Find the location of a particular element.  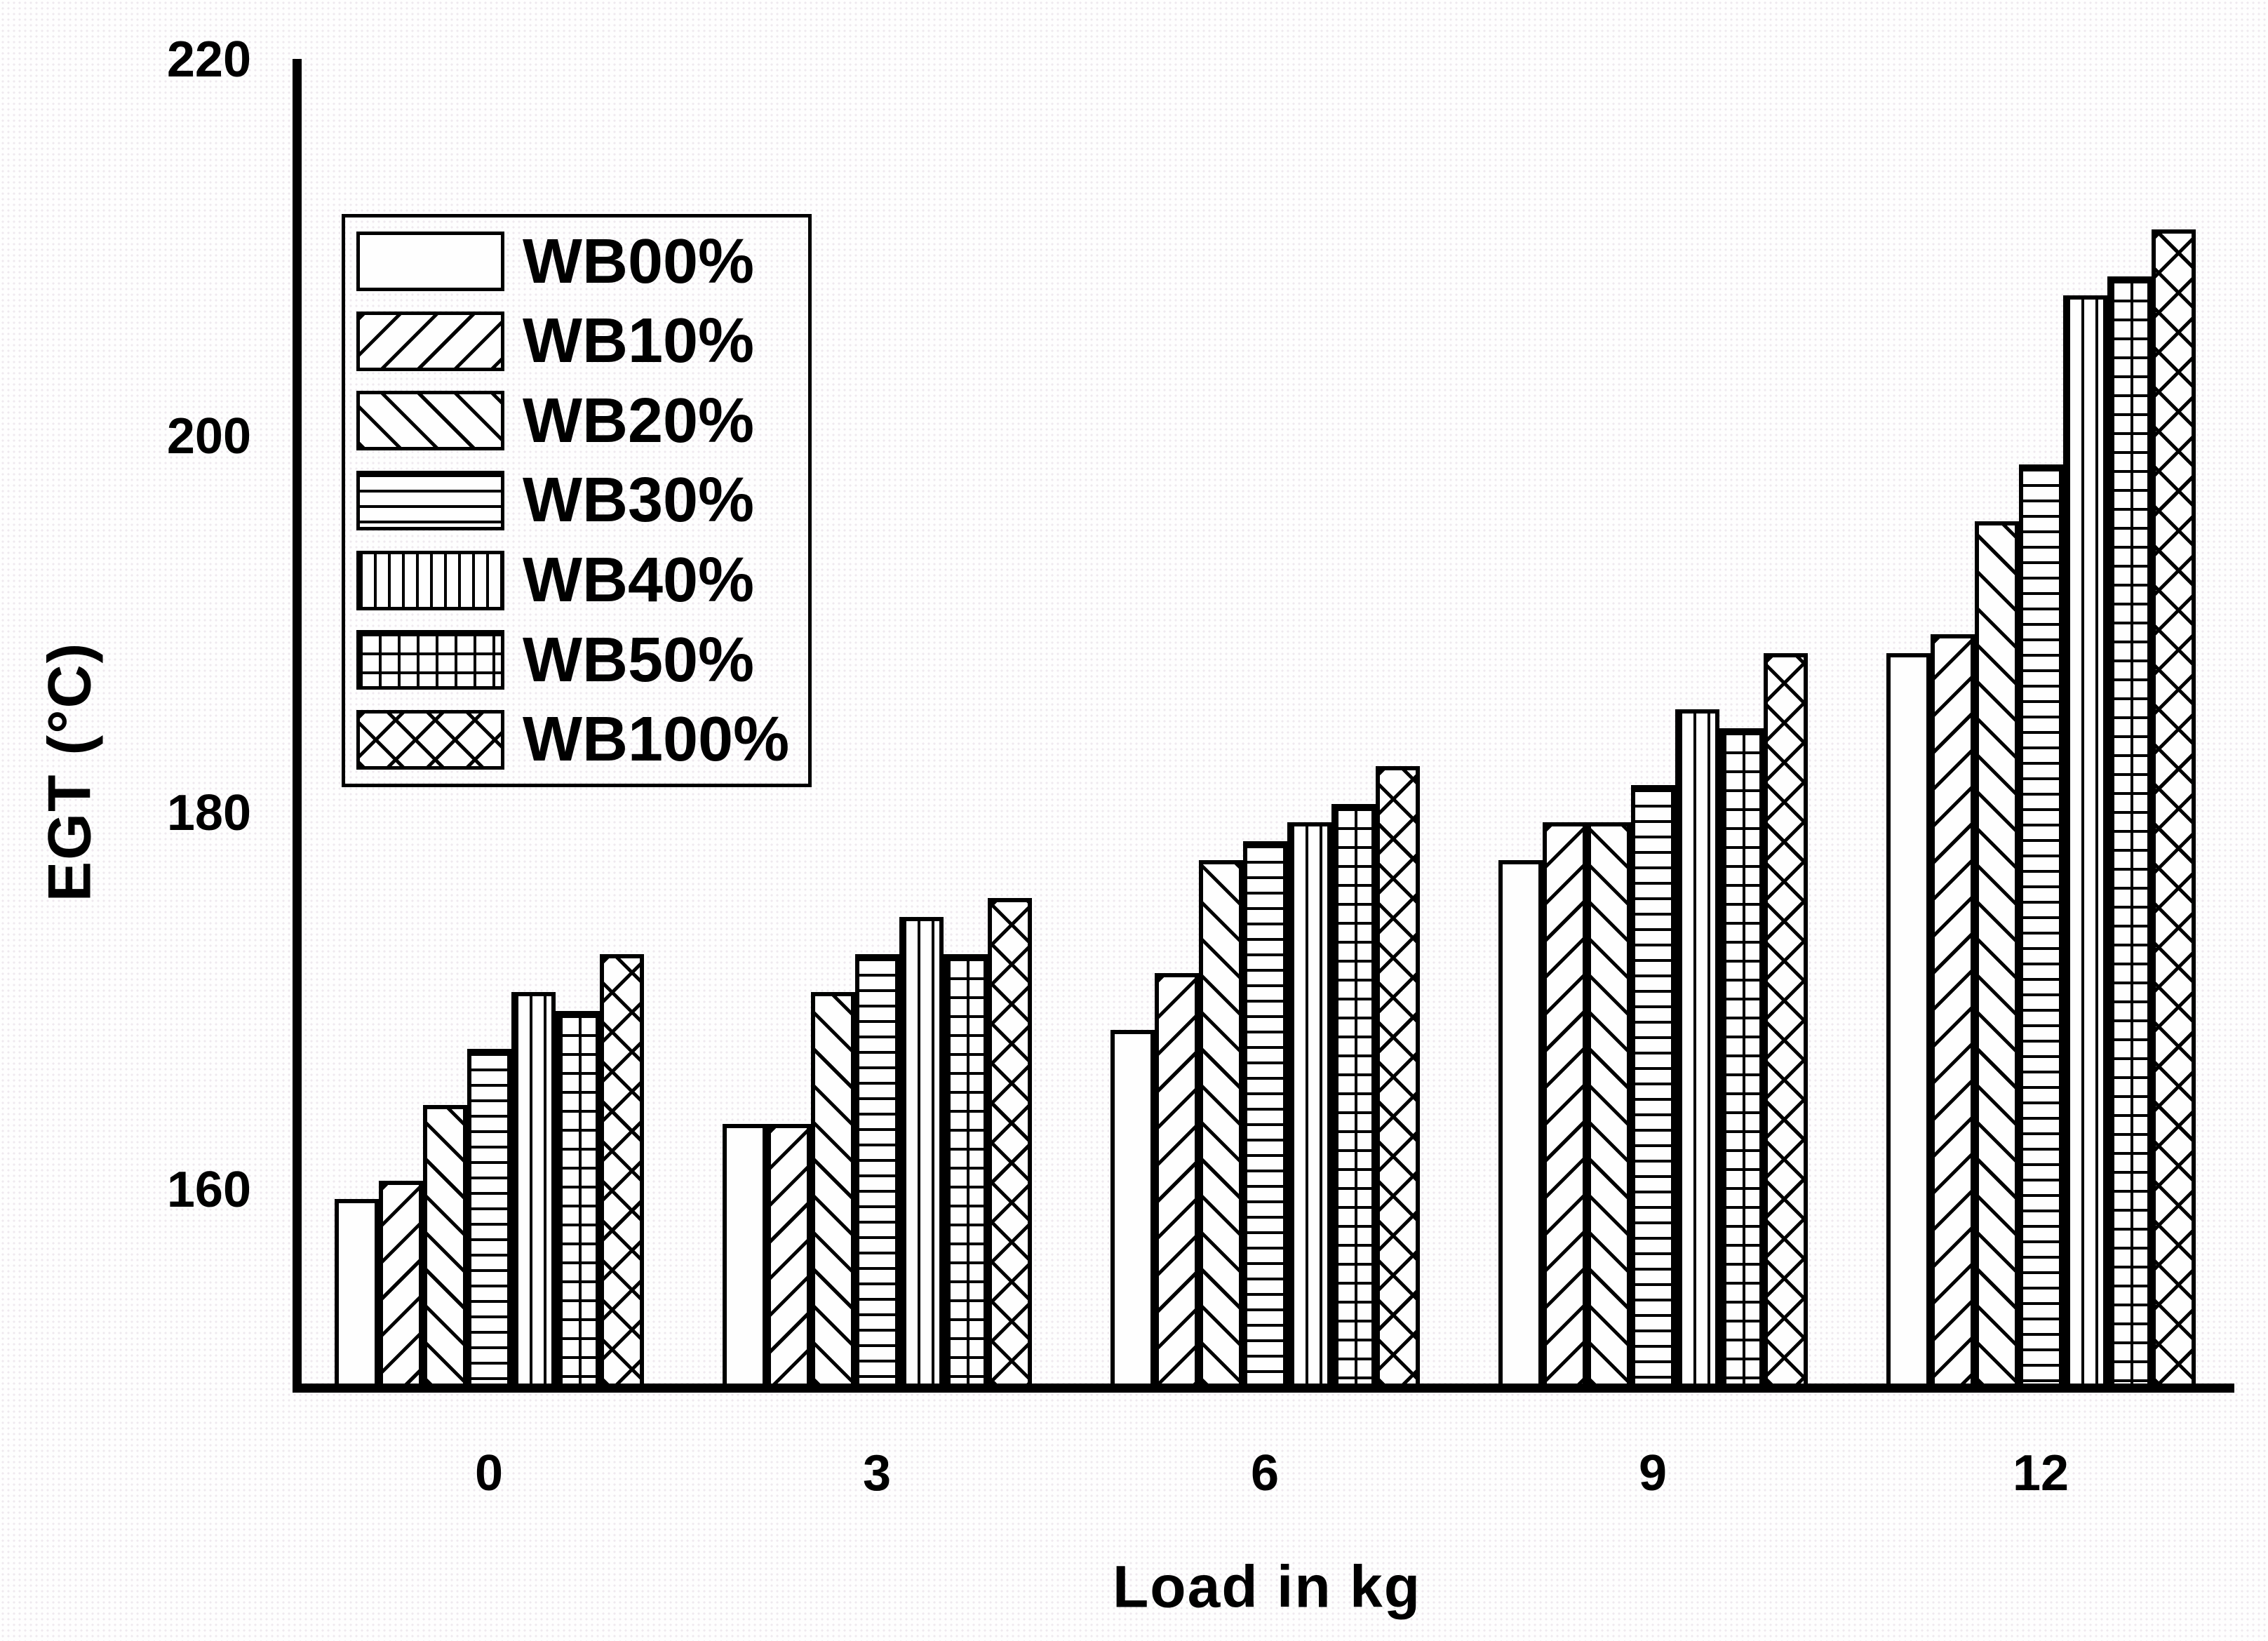

legend-label: WB30% is located at coordinates (639, 500).